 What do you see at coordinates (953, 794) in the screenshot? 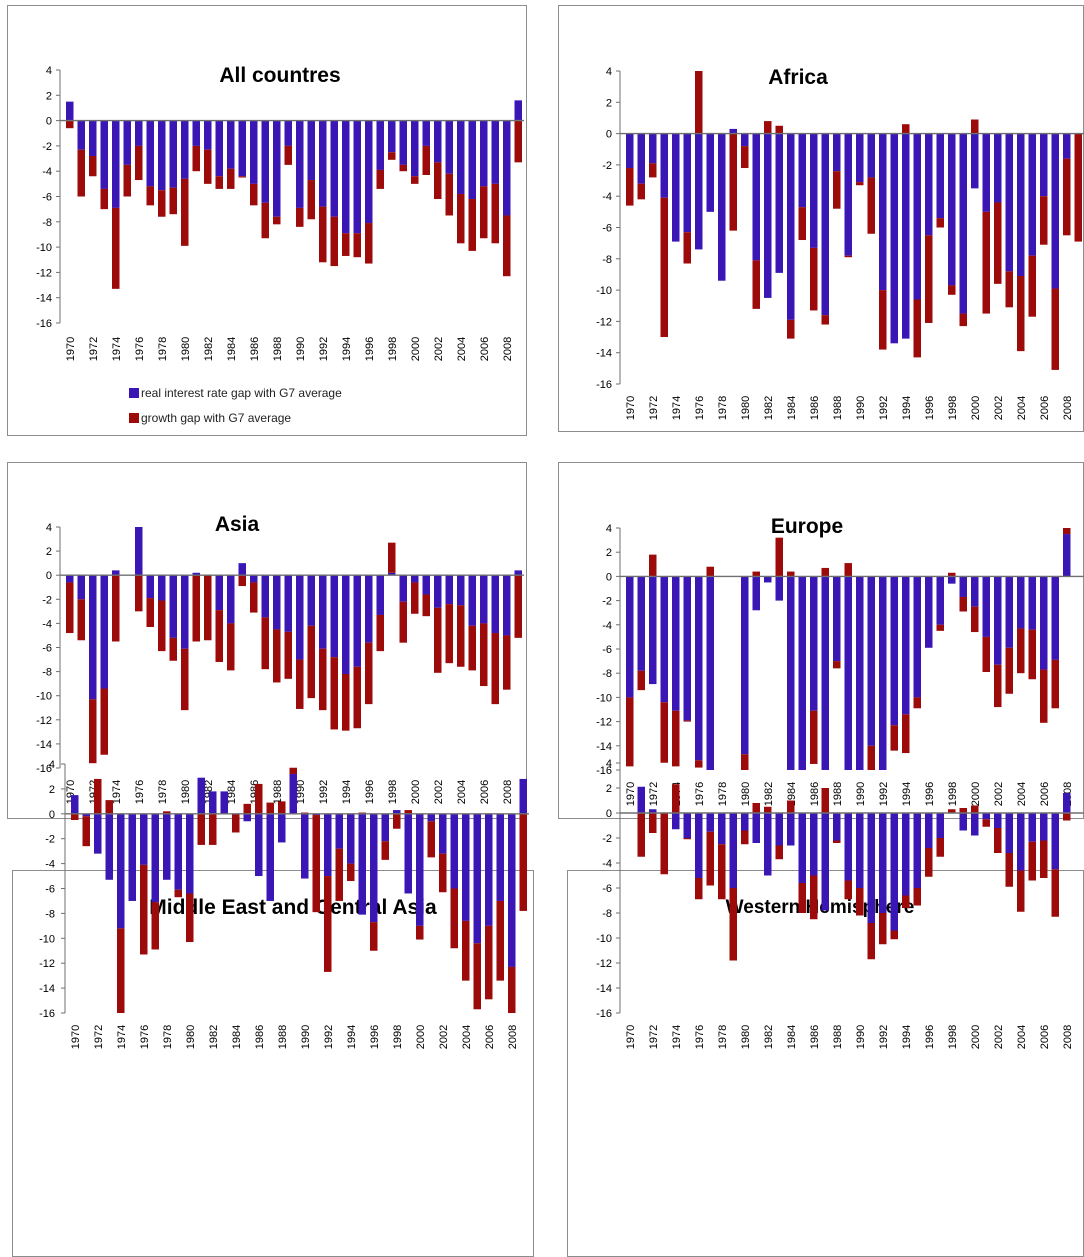
I see `x-tick-label: 1998` at bounding box center [953, 794].